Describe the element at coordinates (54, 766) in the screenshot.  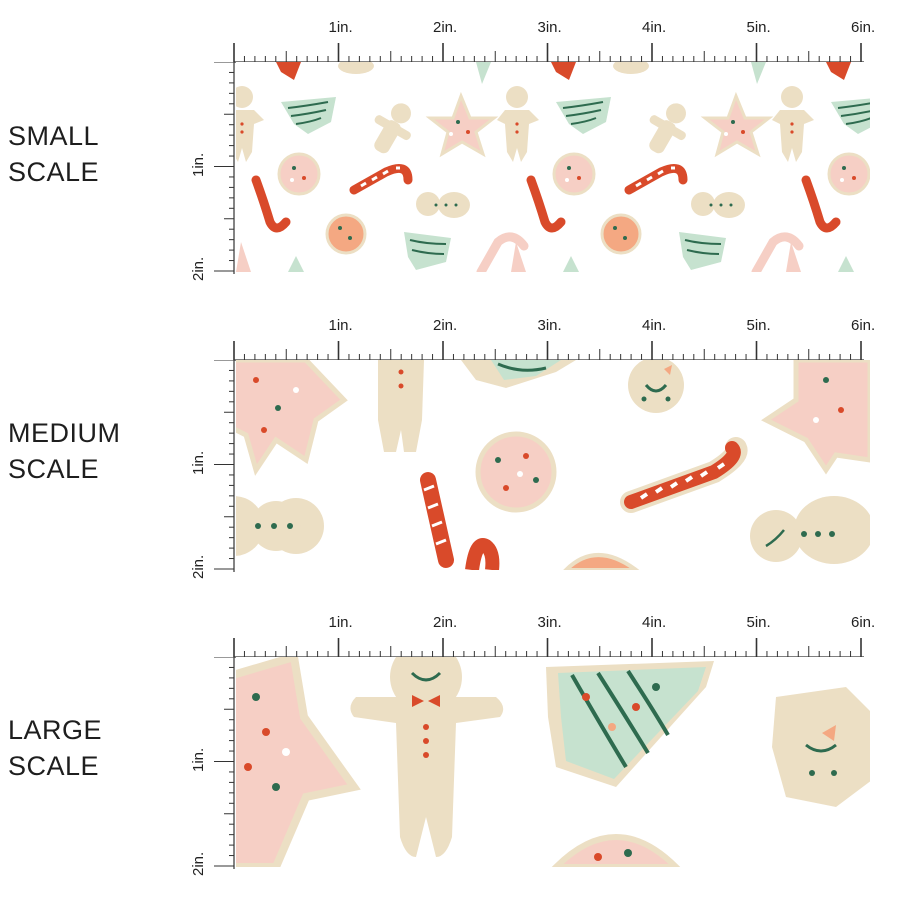
I see `large-scale-line2: SCALE` at that location.